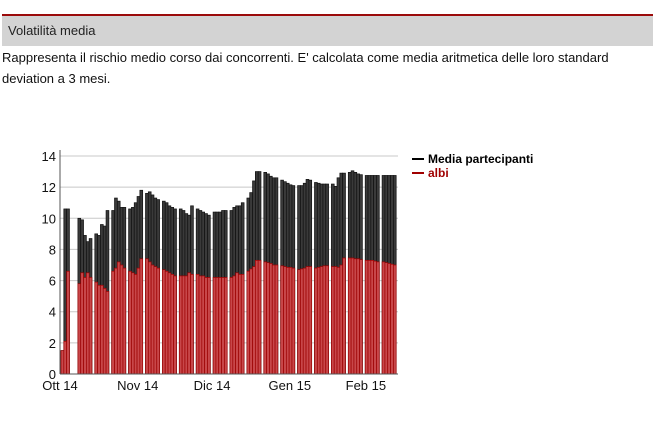 The height and width of the screenshot is (427, 653). I want to click on legend-label: Media partecipanti, so click(480, 159).